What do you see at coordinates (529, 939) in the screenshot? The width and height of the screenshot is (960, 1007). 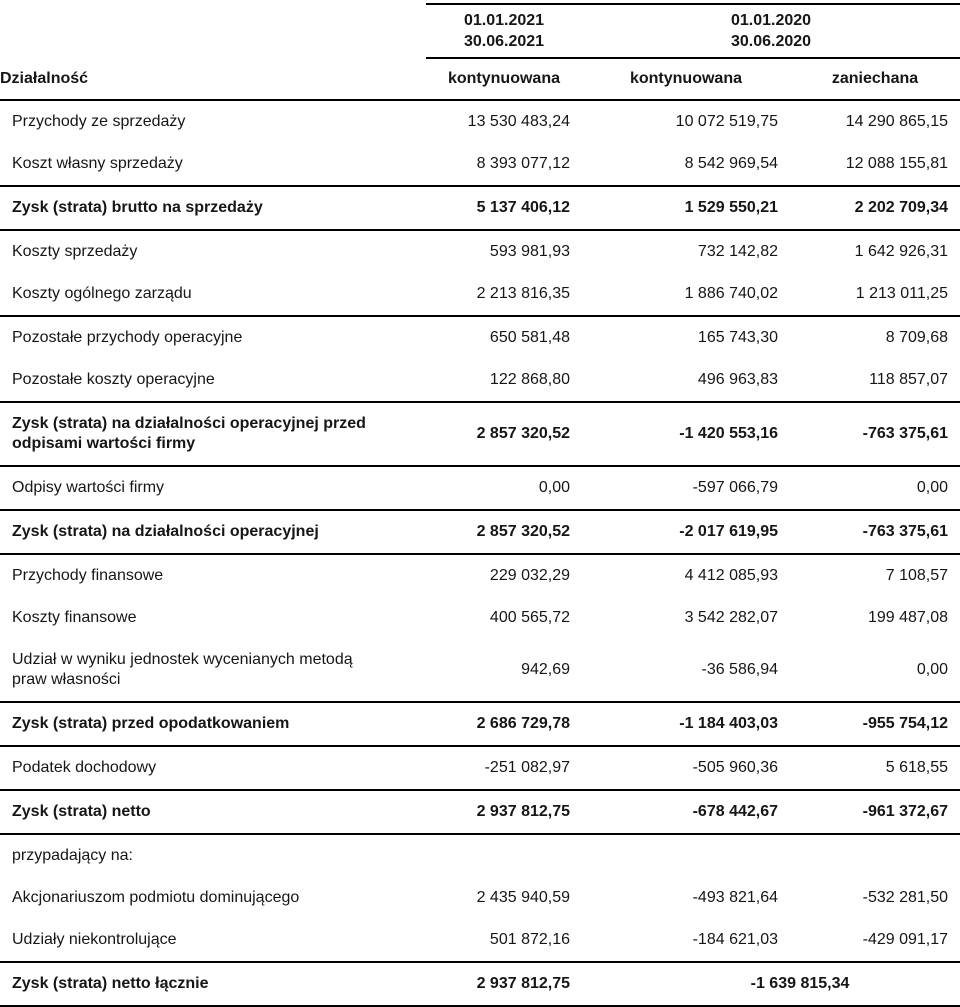 I see `value-2021-continued: 501 872,16` at bounding box center [529, 939].